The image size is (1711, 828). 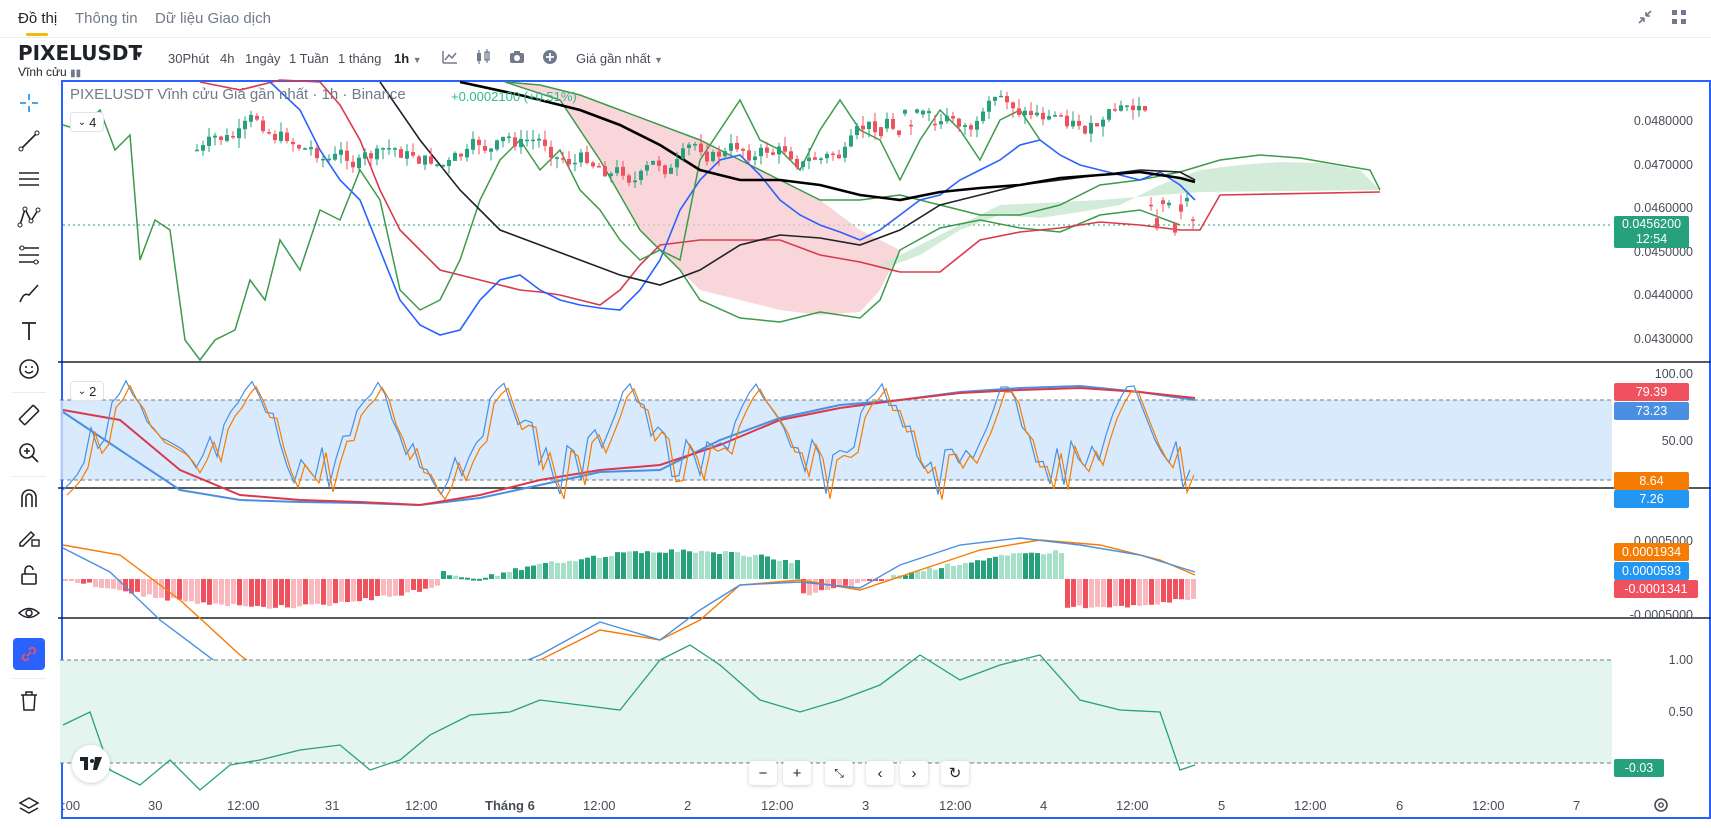 I want to click on tab-chart: Đồ thị, so click(x=38, y=18).